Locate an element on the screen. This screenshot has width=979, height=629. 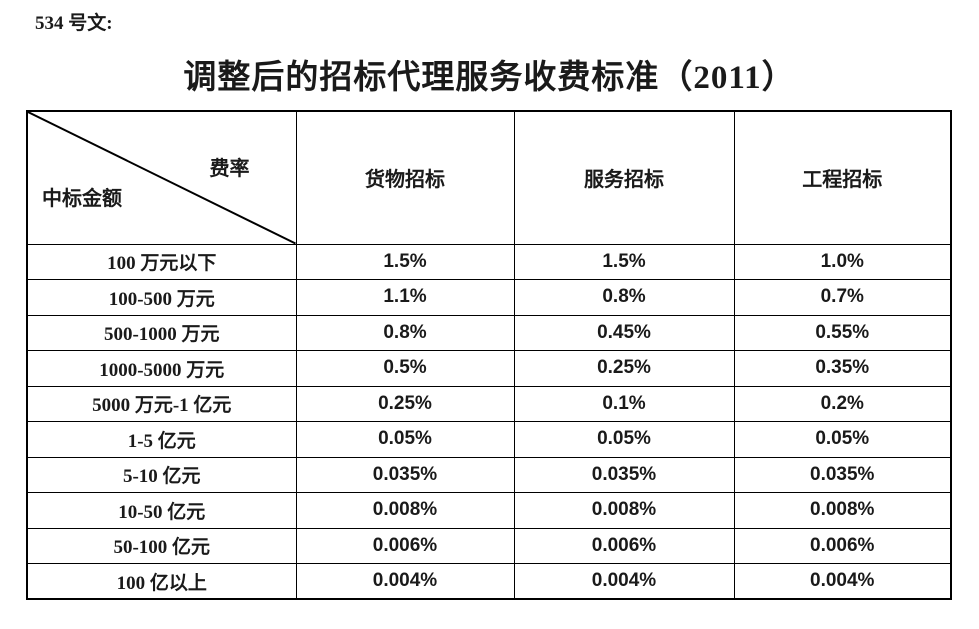
rate-cell: 0.2% is located at coordinates (842, 403).